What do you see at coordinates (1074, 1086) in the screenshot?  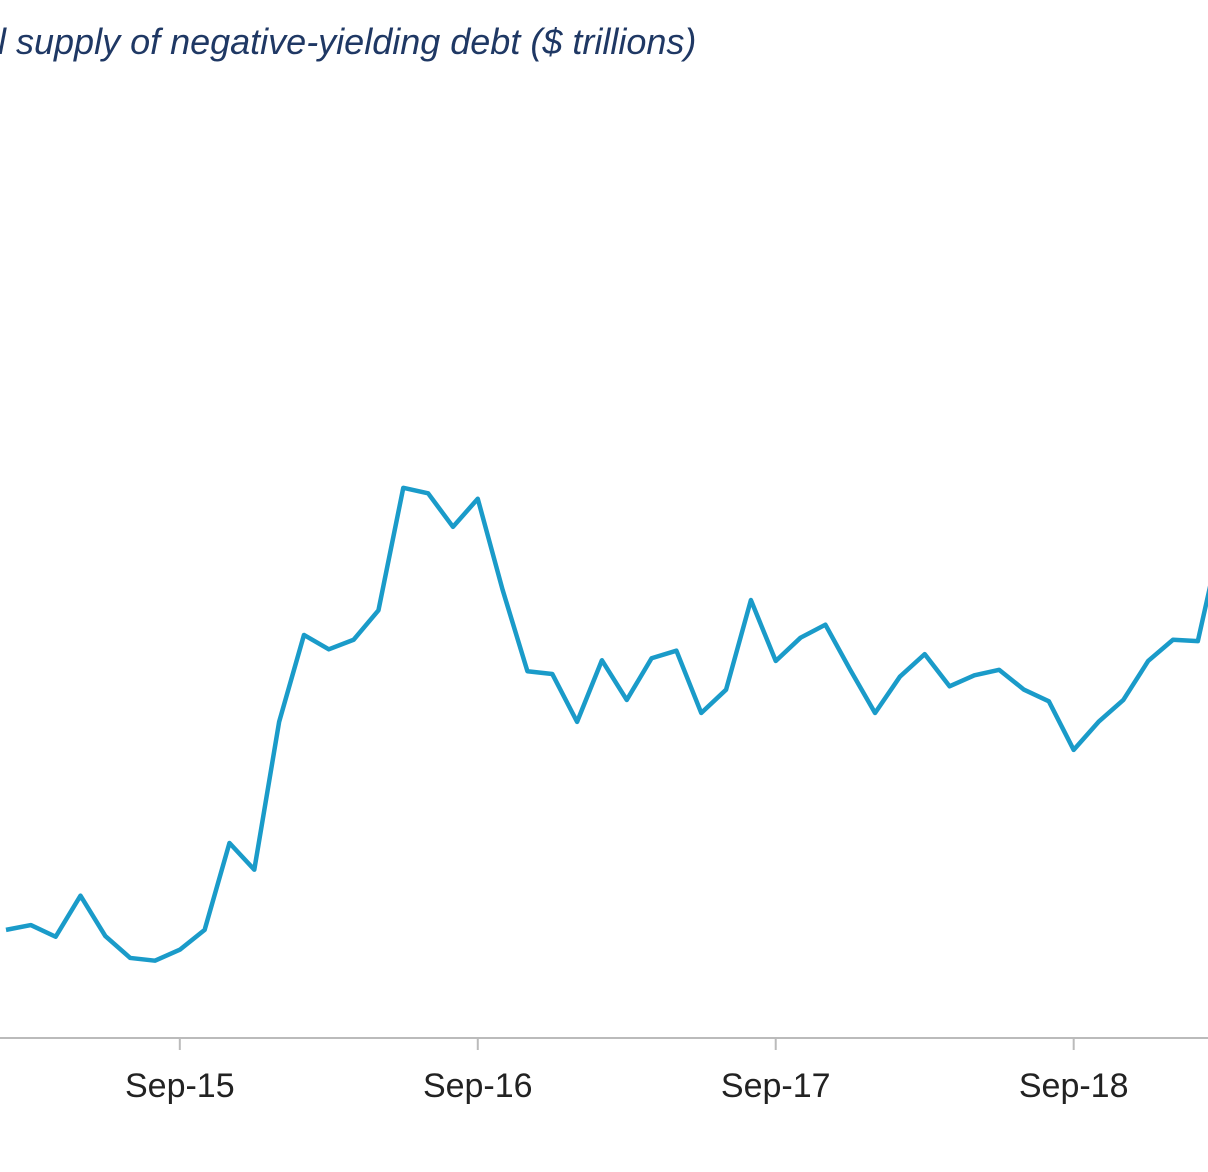 I see `x-tick-label: Sep-18` at bounding box center [1074, 1086].